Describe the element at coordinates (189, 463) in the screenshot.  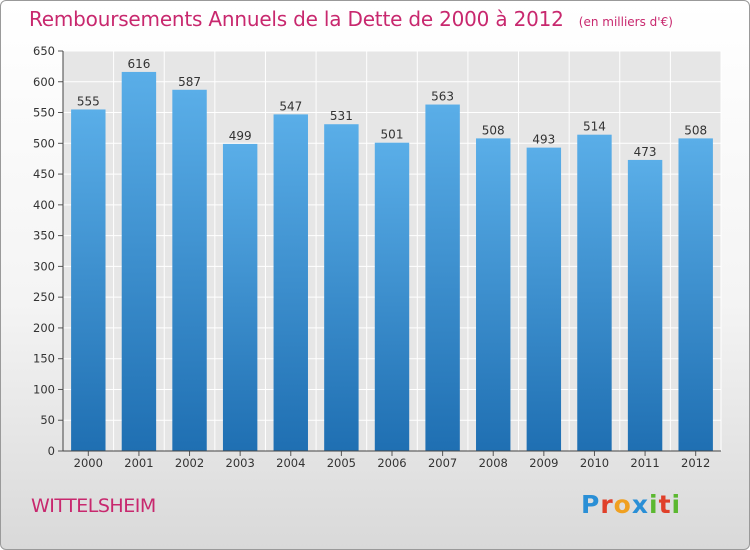
I see `x-tick-label-2002: 2002` at that location.